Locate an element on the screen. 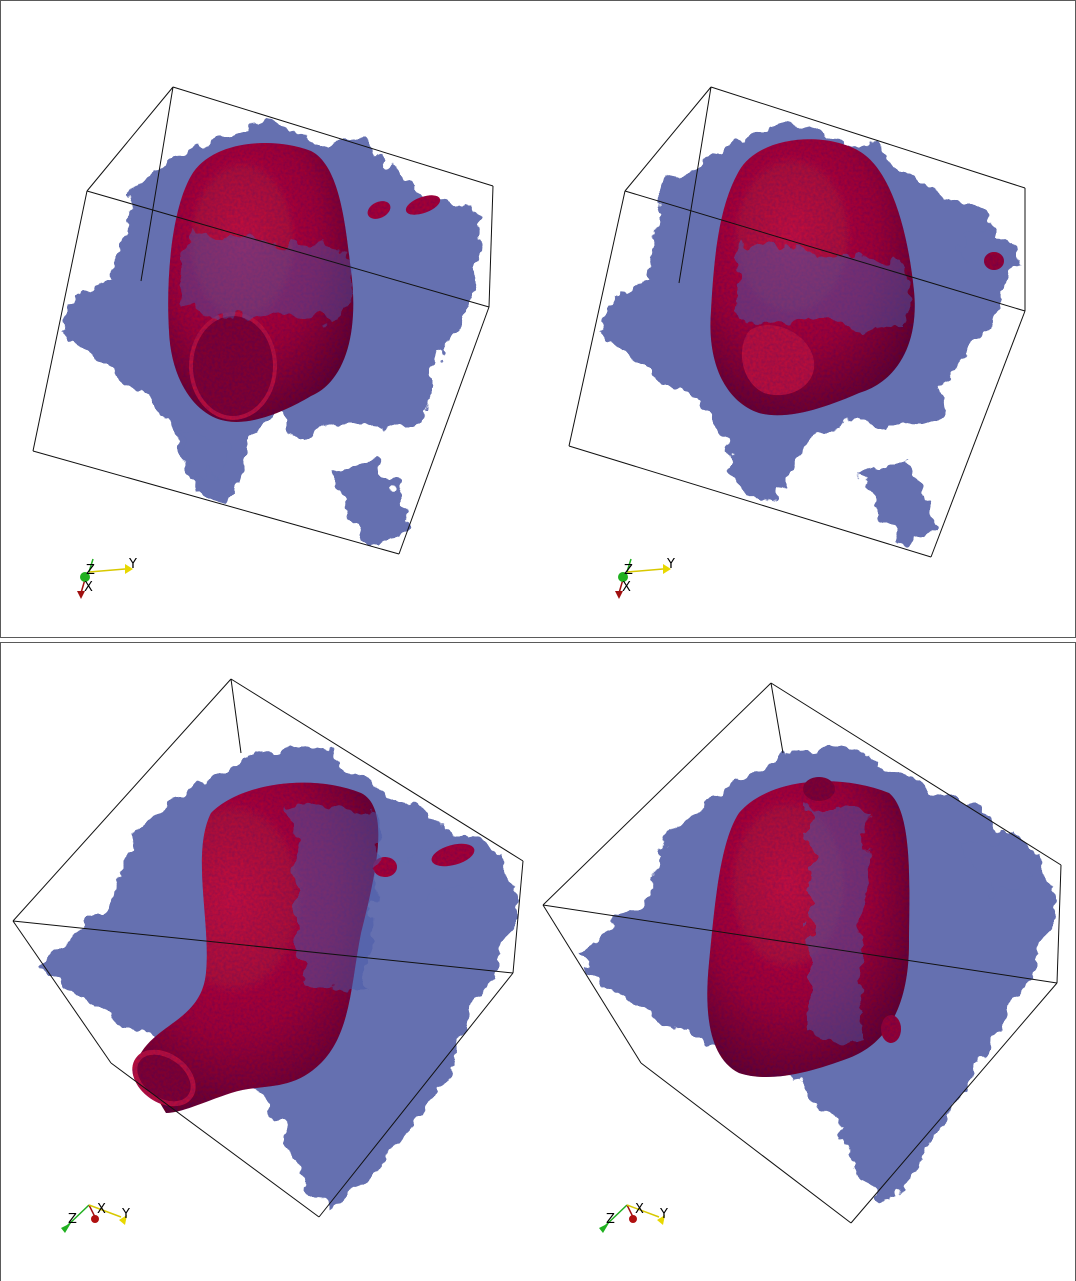 This screenshot has height=1281, width=1076. red-surface-patch is located at coordinates (778, 360).